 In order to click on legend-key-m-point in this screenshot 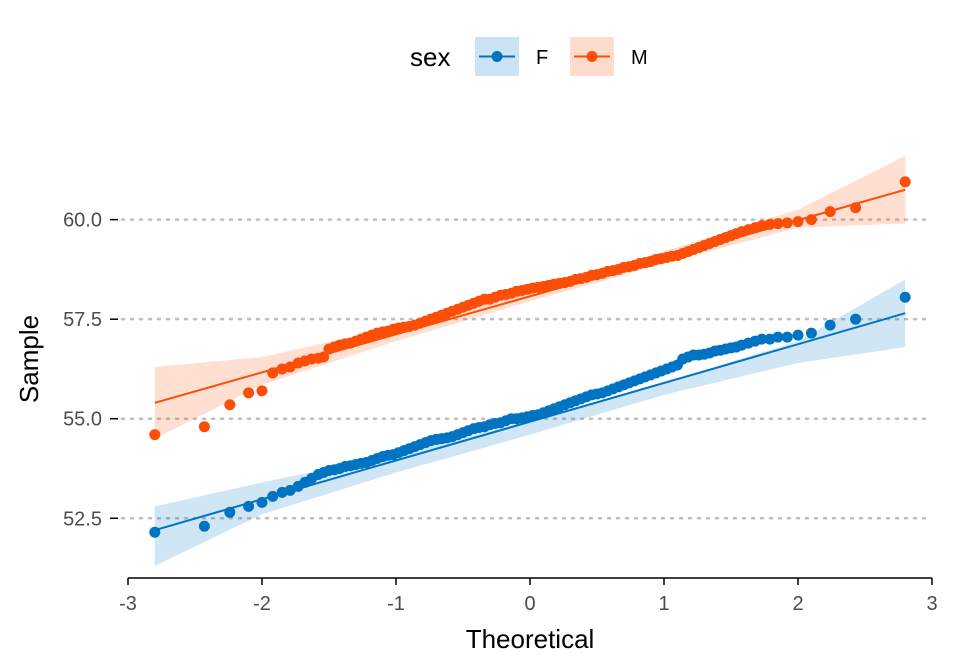, I will do `click(592, 56)`.